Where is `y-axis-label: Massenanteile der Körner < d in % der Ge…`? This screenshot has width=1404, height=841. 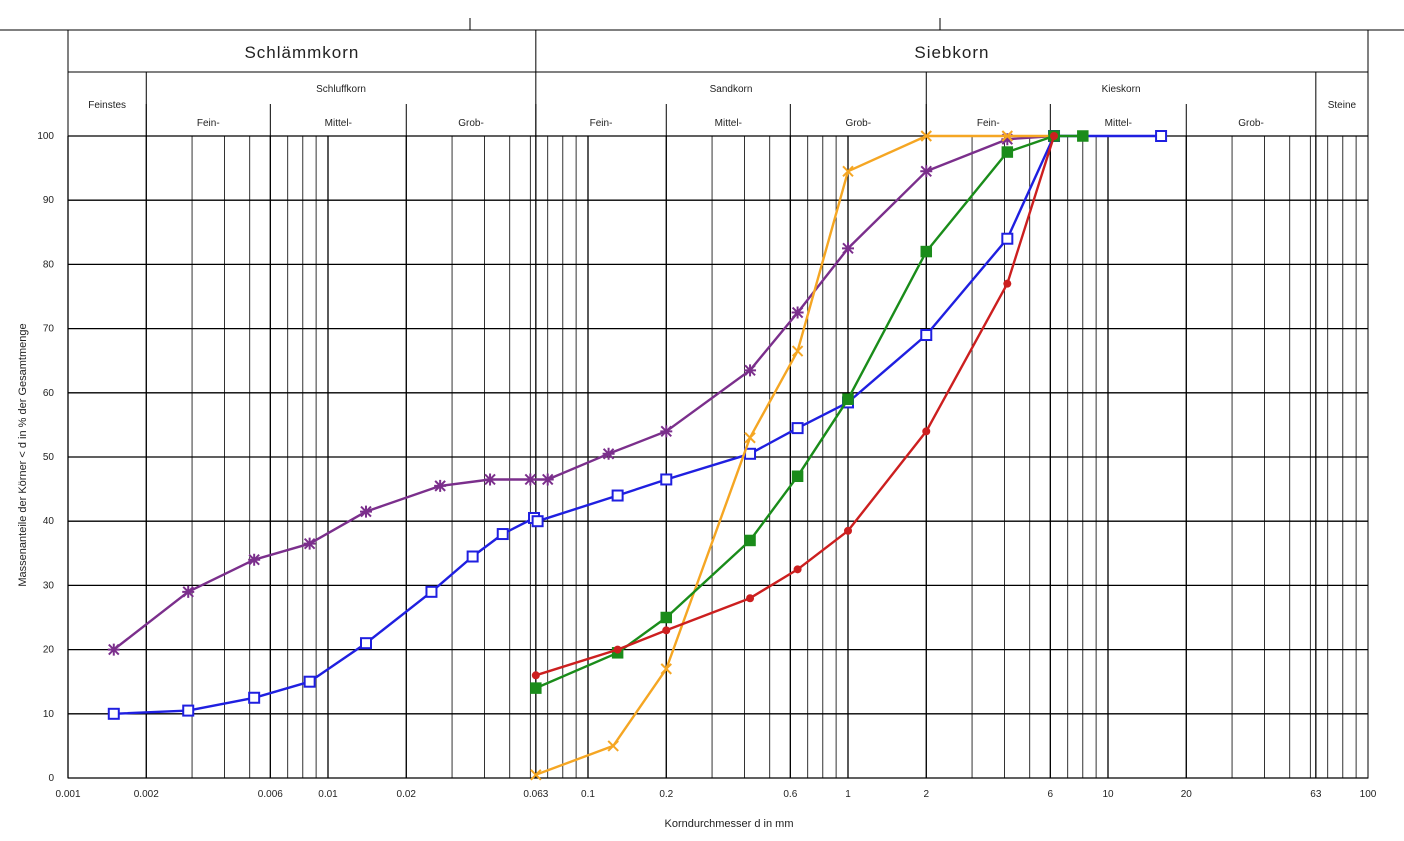 y-axis-label: Massenanteile der Körner < d in % der Ge… is located at coordinates (23, 454).